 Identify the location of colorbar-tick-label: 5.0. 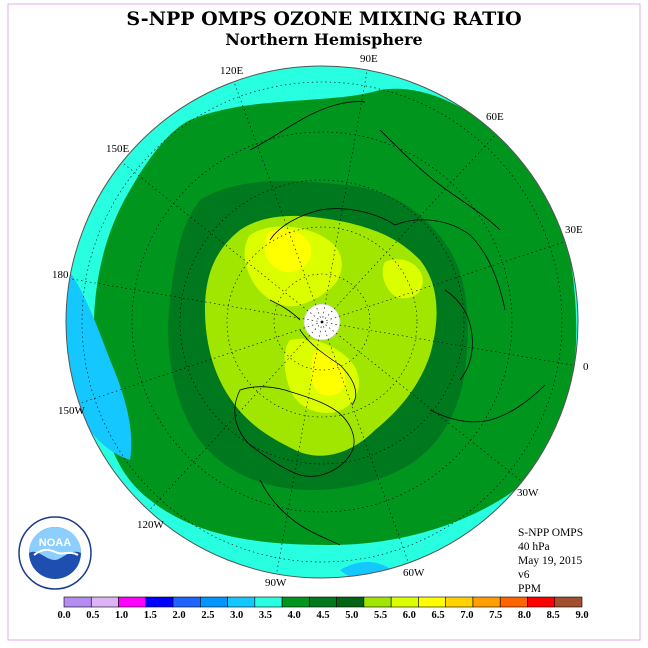
(351, 615).